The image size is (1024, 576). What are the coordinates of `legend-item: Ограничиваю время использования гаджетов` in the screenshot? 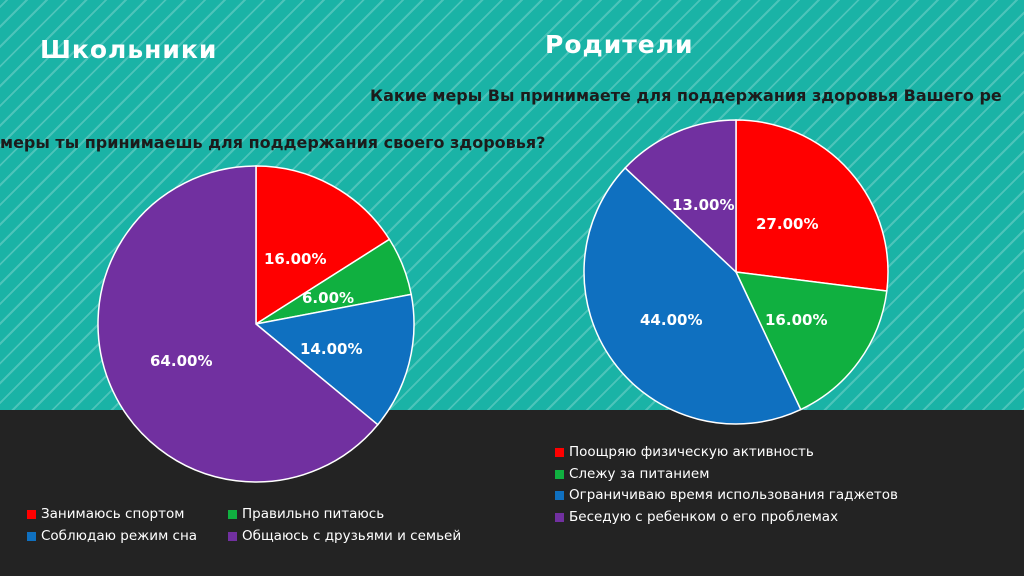 It's located at (726, 495).